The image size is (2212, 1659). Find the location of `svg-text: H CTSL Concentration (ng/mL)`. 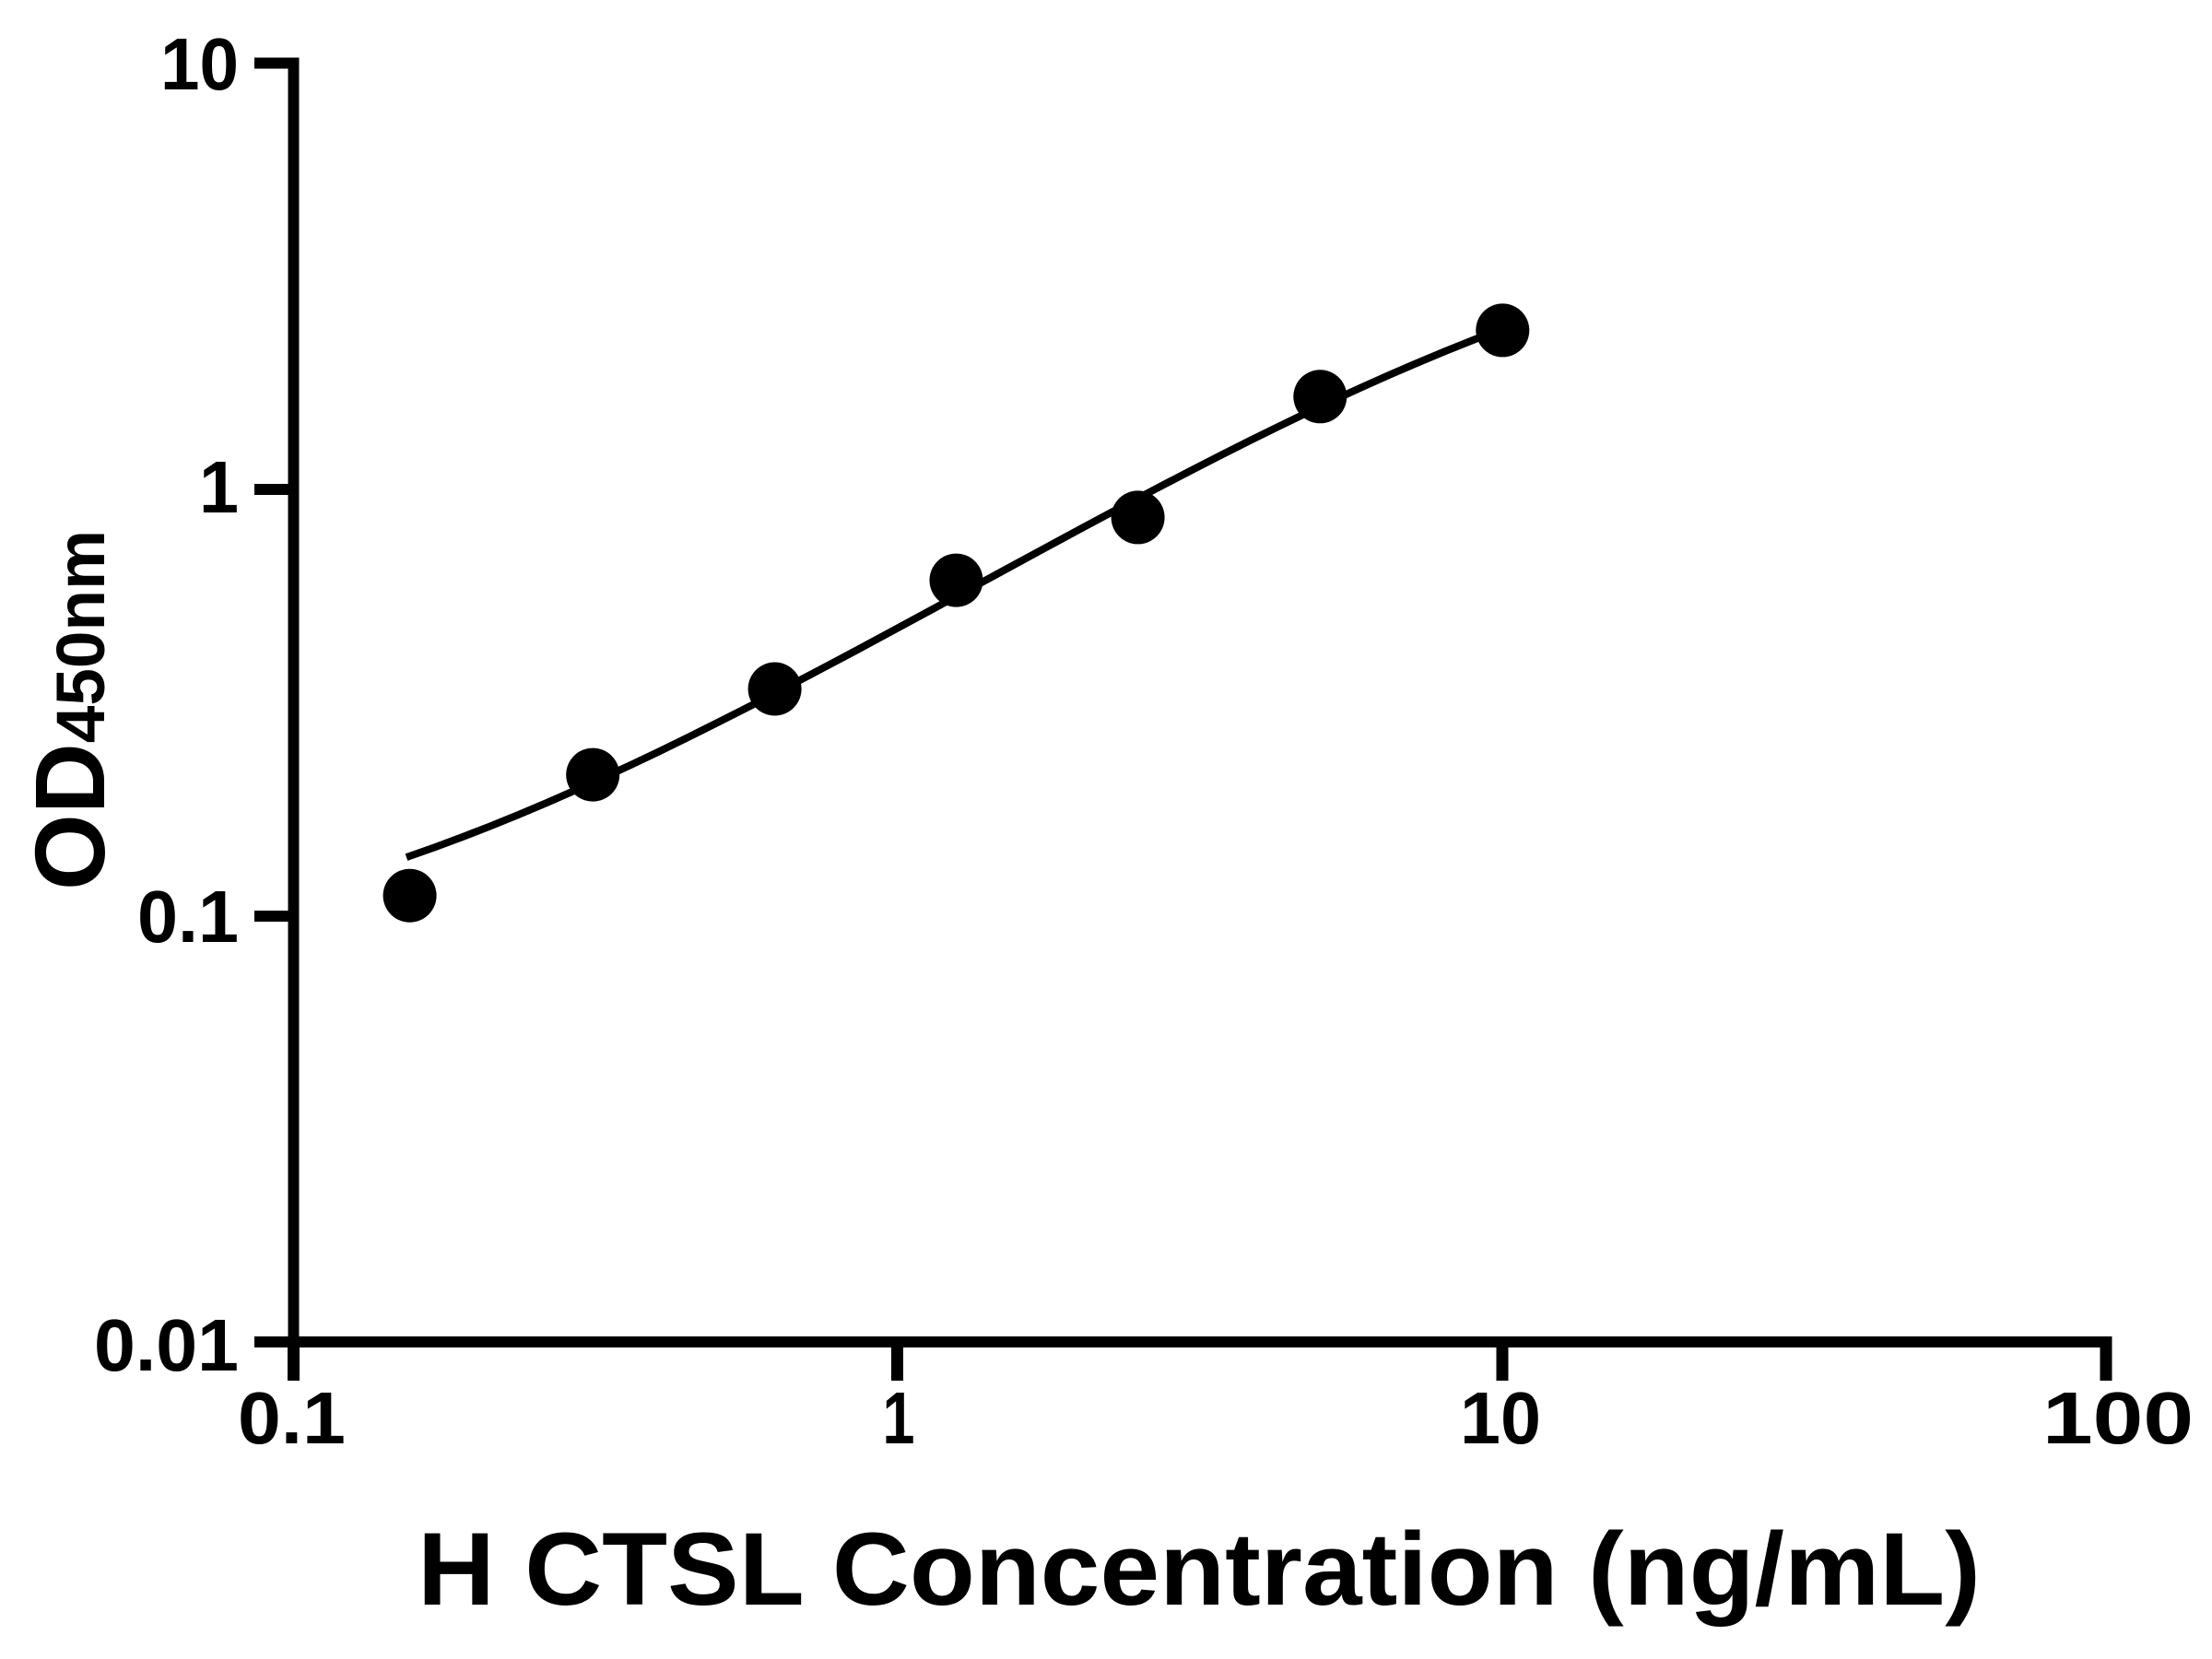

svg-text: H CTSL Concentration (ng/mL) is located at coordinates (1199, 1569).